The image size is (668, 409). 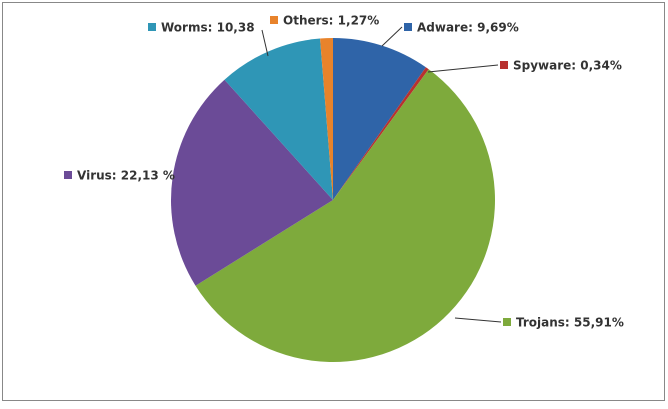 I want to click on data-label: Virus: 22,13 %, so click(x=126, y=176).